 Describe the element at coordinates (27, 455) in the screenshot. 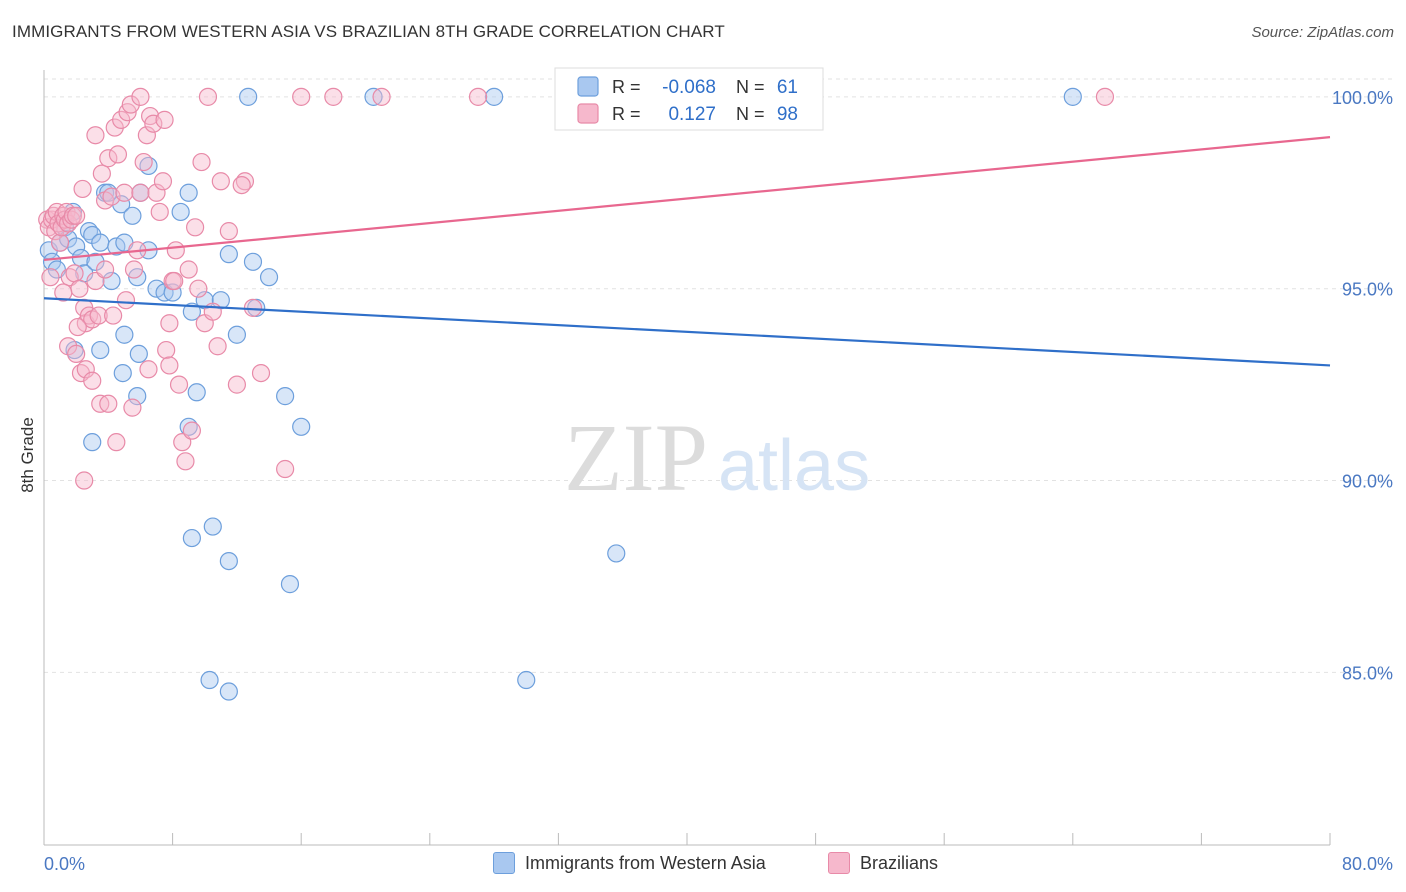

I see `y-axis-title: 8th Grade` at that location.